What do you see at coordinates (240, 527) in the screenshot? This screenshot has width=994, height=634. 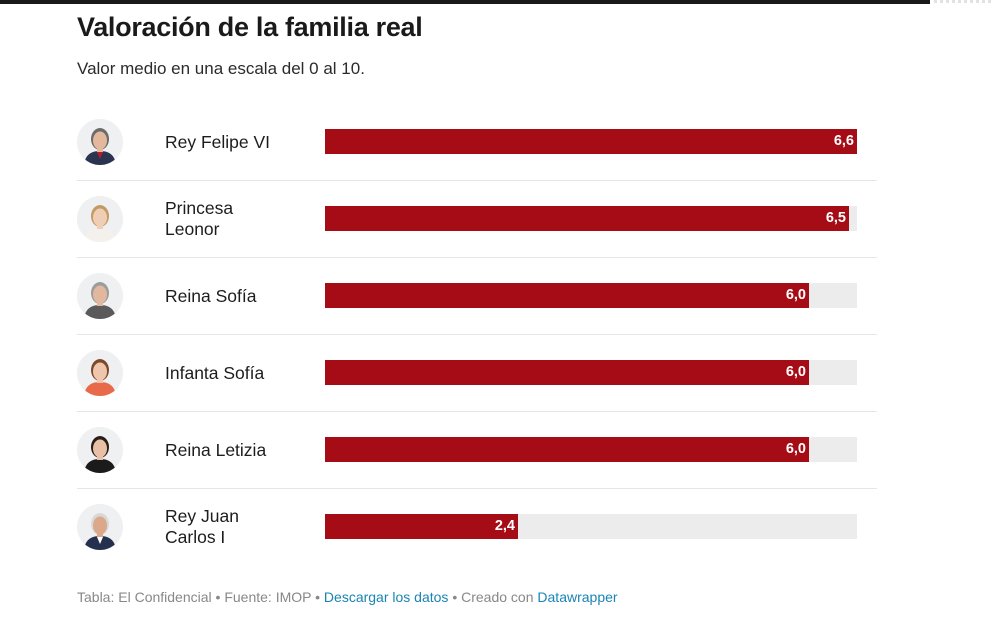 I see `category-label: Rey Juan Carlos I` at bounding box center [240, 527].